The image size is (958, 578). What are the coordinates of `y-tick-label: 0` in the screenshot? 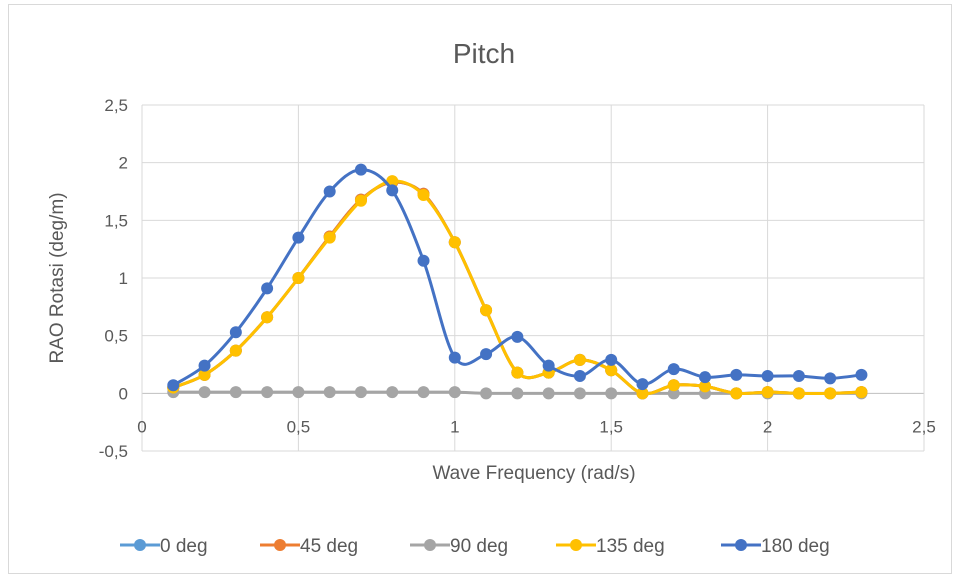 It's located at (123, 393).